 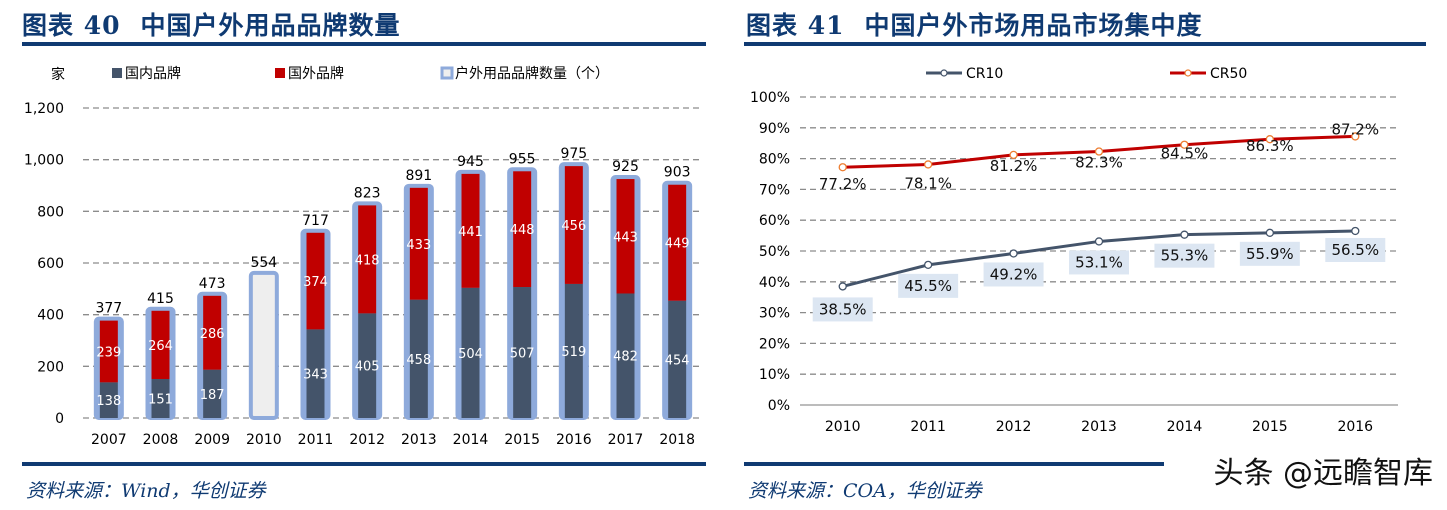 What do you see at coordinates (1323, 473) in the screenshot?
I see `watermark: 头条 @远瞻智库` at bounding box center [1323, 473].